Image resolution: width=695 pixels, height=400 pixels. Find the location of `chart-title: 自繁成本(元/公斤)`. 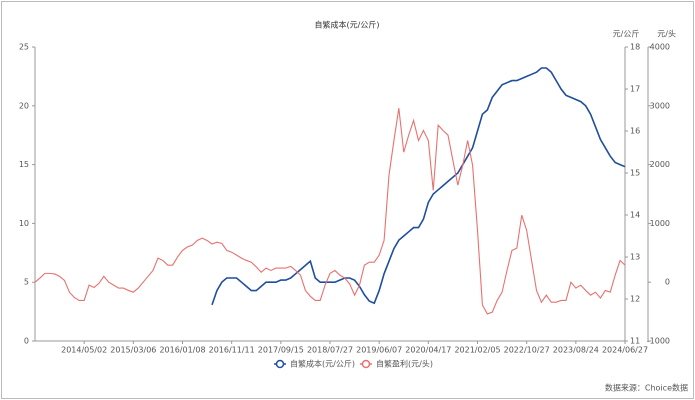

chart-title: 自繁成本(元/公斤) is located at coordinates (347, 25).